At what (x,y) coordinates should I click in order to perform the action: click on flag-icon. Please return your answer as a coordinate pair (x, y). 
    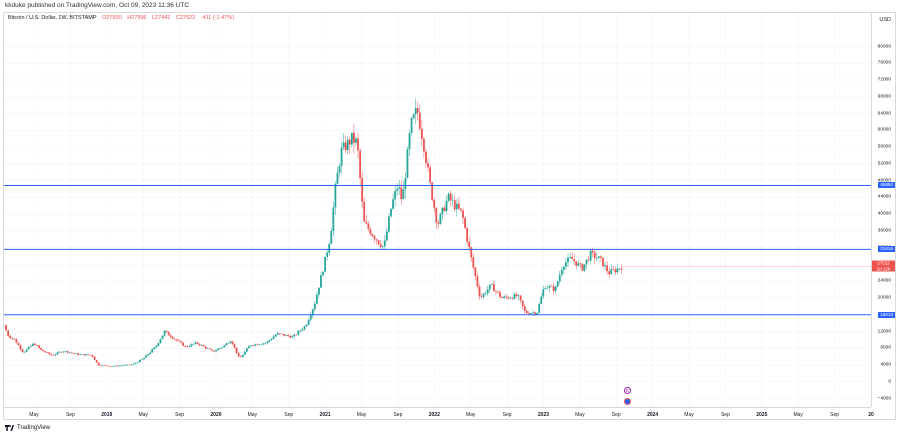
    Looking at the image, I should click on (627, 401).